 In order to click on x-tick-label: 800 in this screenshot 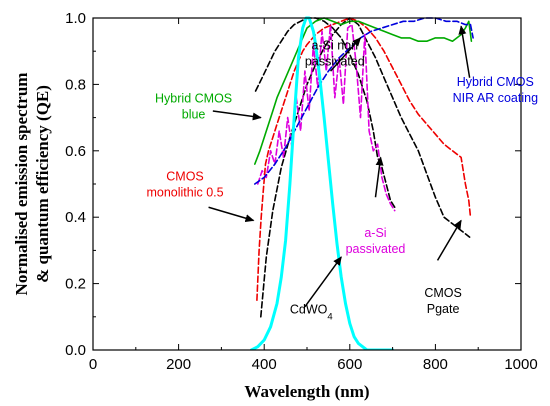, I will do `click(435, 364)`.